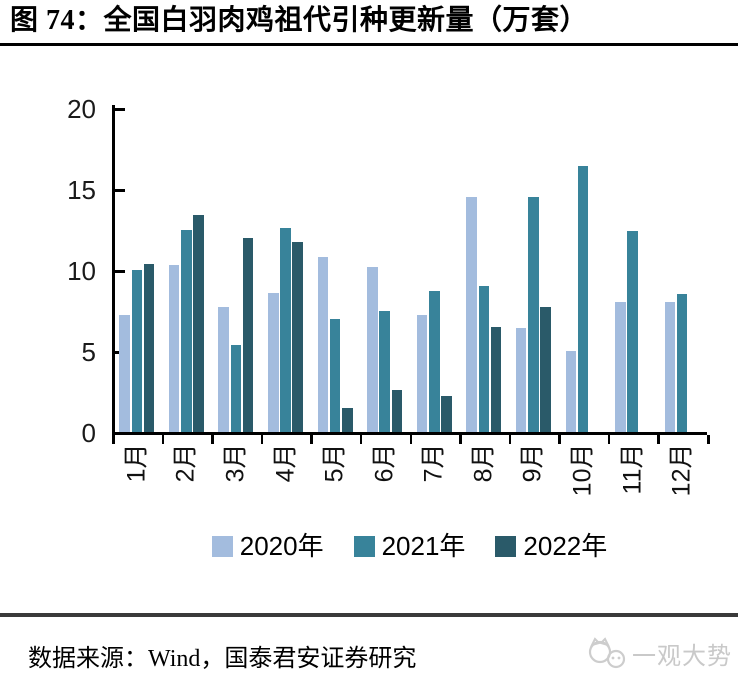 This screenshot has width=738, height=680. Describe the element at coordinates (81, 109) in the screenshot. I see `y-axis-tick-label: 20` at that location.